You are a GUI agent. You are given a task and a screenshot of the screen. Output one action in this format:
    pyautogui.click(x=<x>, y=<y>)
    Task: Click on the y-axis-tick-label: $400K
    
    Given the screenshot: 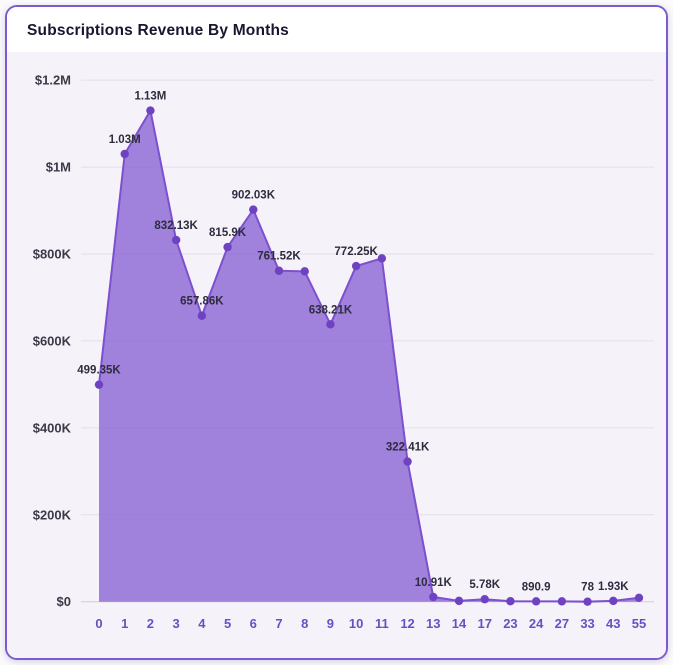 What is the action you would take?
    pyautogui.click(x=52, y=427)
    